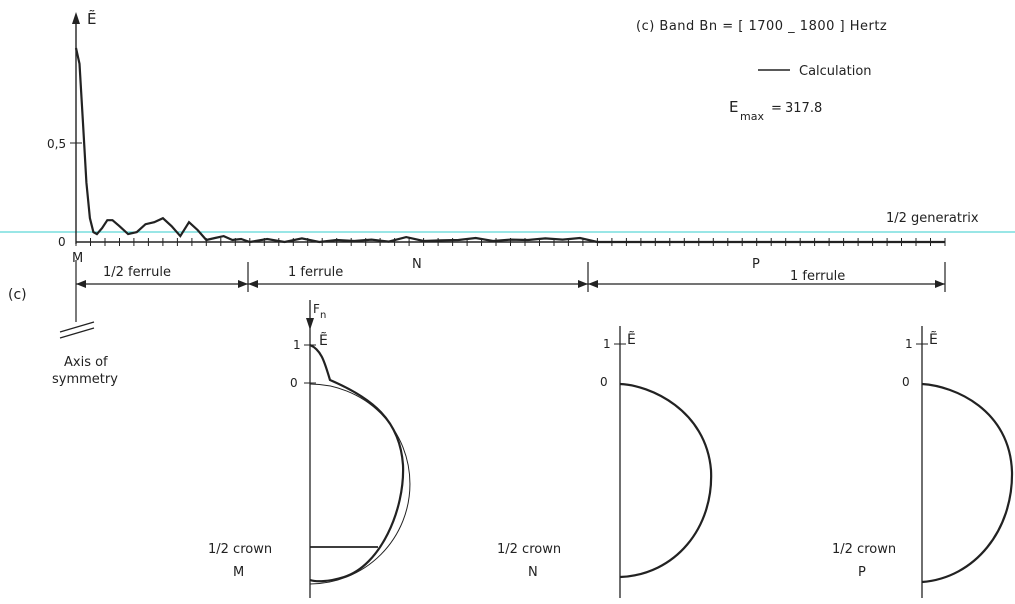  I want to click on emax-equals: =, so click(776, 108).